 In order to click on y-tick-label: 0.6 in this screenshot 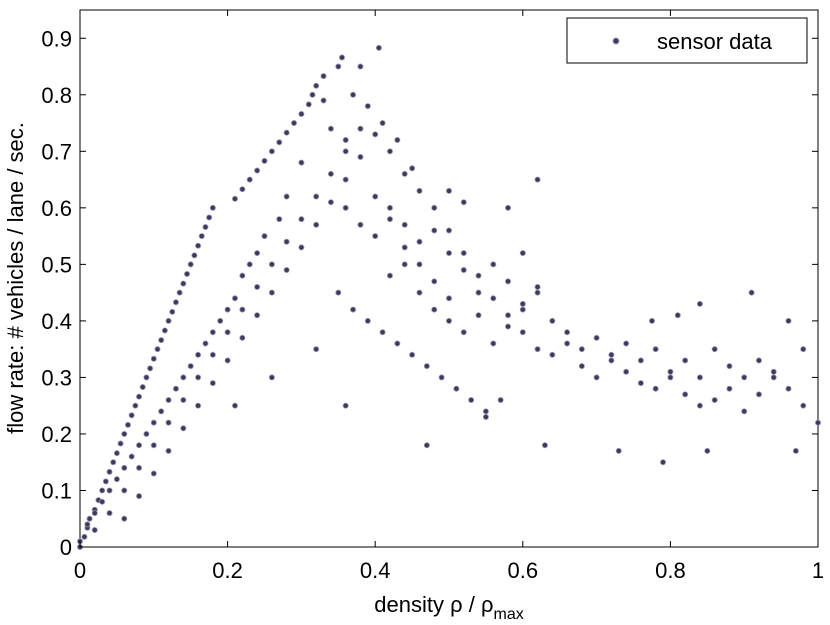, I will do `click(56, 208)`.